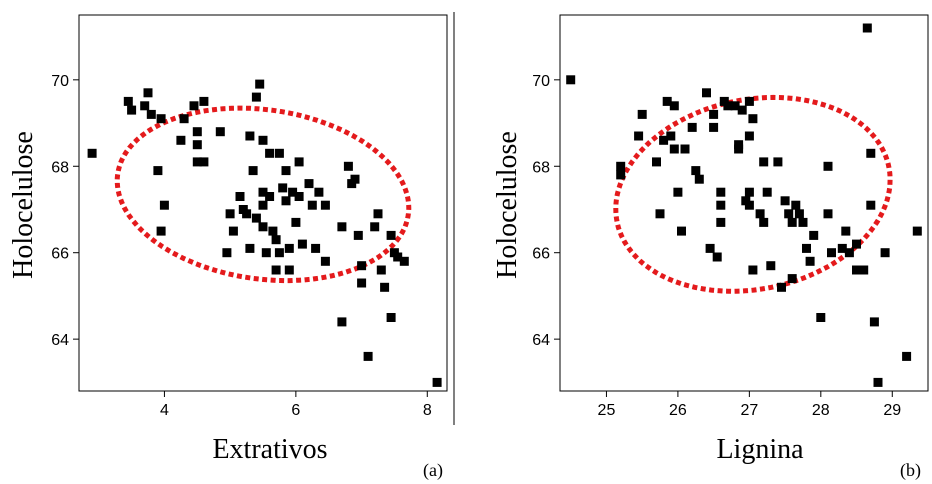 This screenshot has width=932, height=484. What do you see at coordinates (60, 81) in the screenshot?
I see `y-tick-label: 70` at bounding box center [60, 81].